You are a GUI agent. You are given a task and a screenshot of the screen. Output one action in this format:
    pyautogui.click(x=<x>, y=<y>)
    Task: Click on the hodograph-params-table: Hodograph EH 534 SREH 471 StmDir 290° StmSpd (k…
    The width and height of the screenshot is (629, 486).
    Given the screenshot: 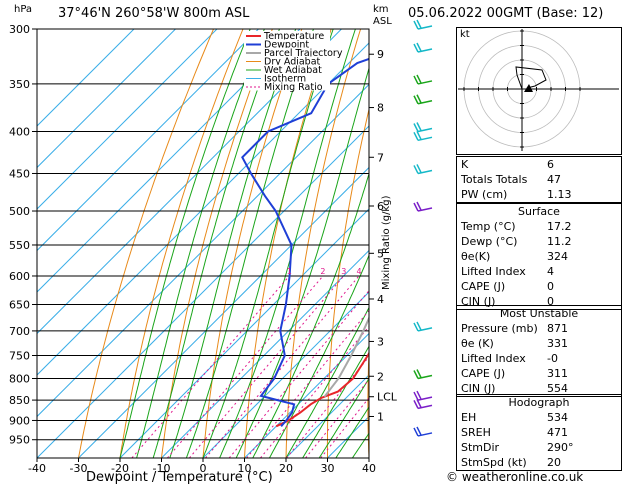 What is the action you would take?
    pyautogui.click(x=539, y=432)
    